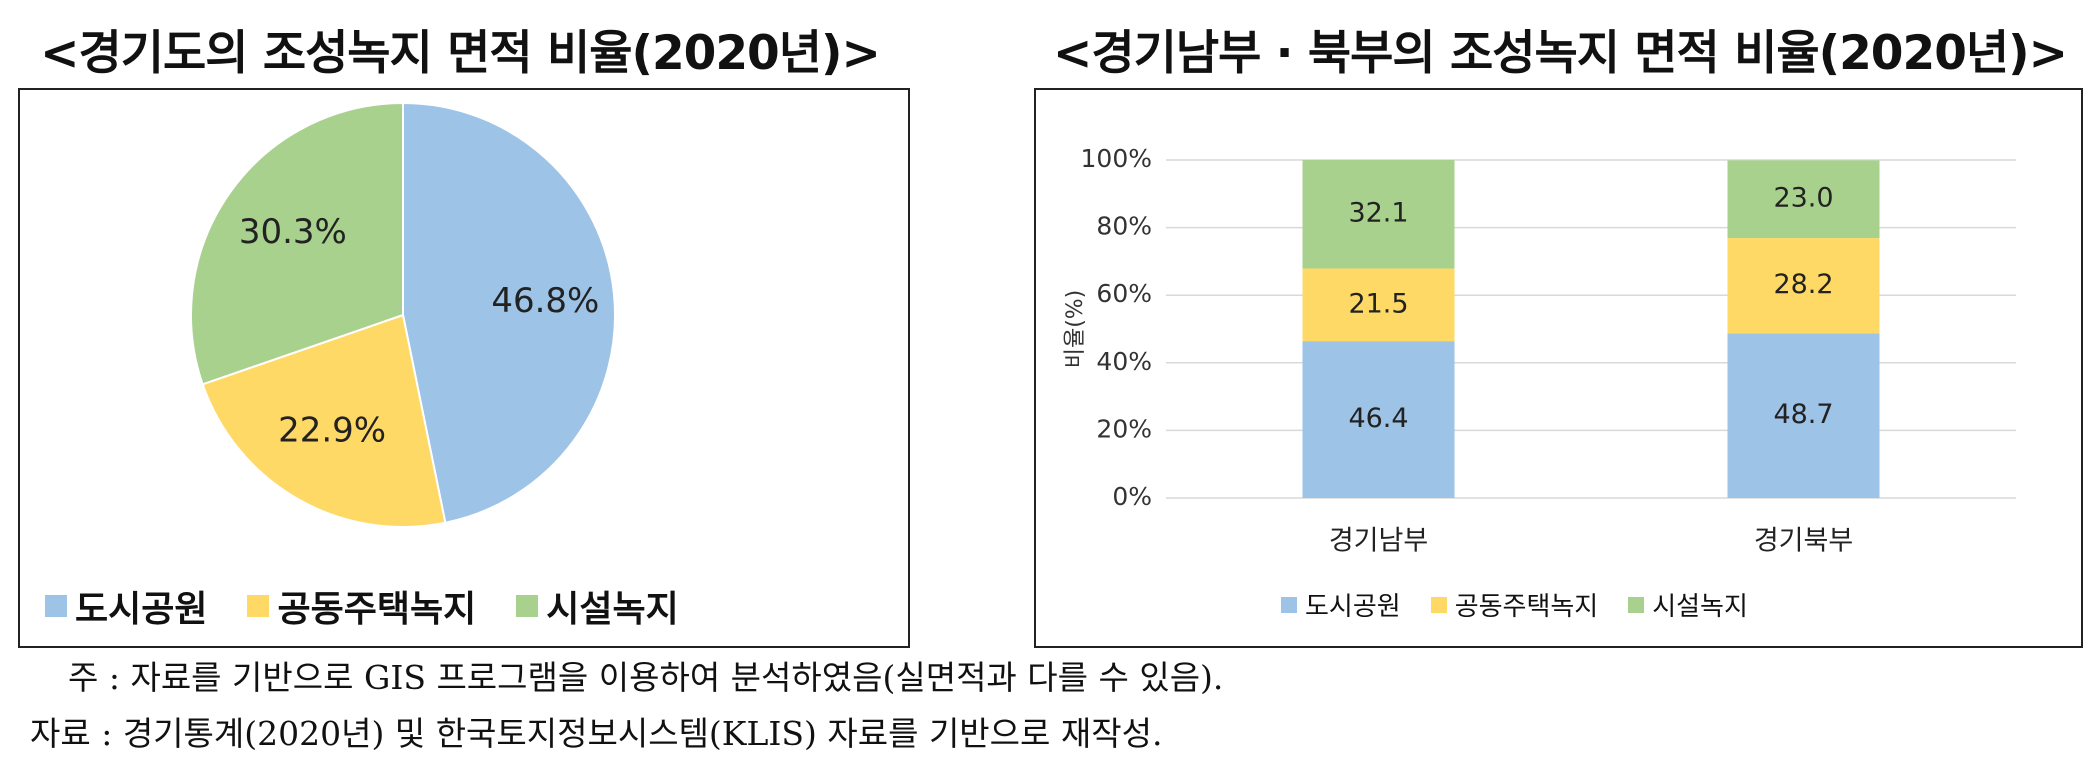 The height and width of the screenshot is (779, 2097). What do you see at coordinates (1124, 226) in the screenshot?
I see `y-tick-label: 80%` at bounding box center [1124, 226].